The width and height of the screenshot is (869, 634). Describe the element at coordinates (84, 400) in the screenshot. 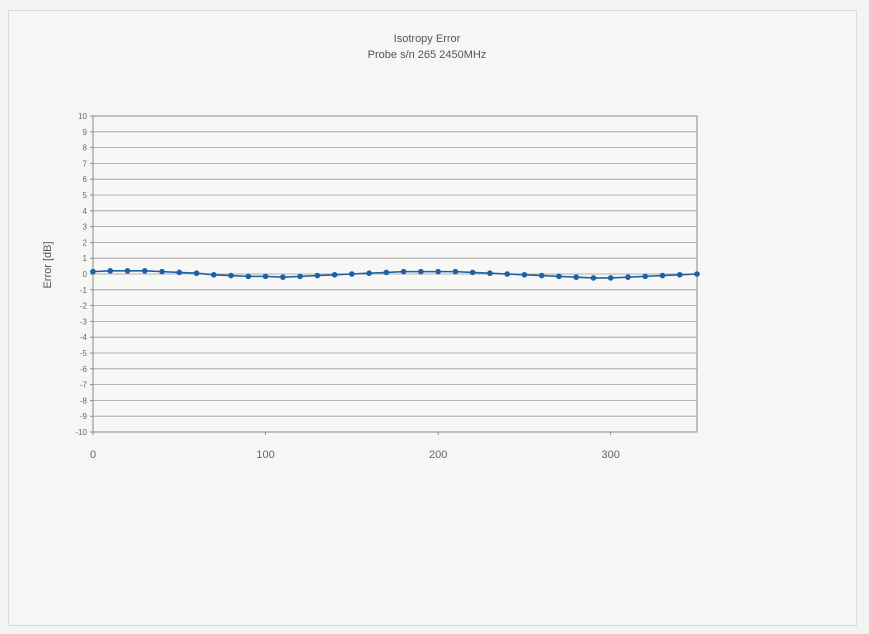

I see `y-tick-label: -8` at that location.